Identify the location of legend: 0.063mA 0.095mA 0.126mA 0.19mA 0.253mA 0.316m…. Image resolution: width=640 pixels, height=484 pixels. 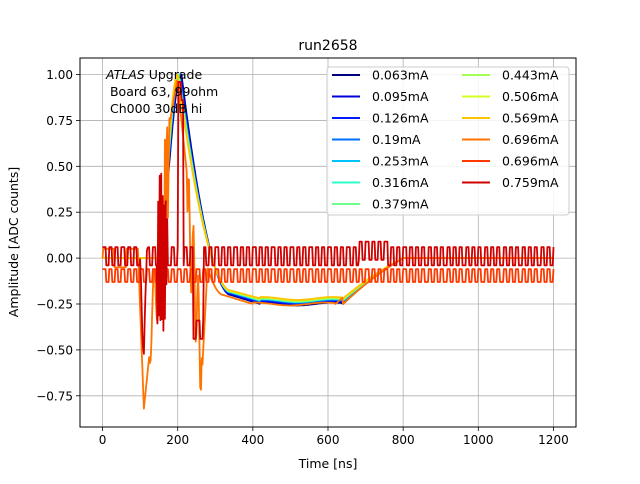
(448, 141).